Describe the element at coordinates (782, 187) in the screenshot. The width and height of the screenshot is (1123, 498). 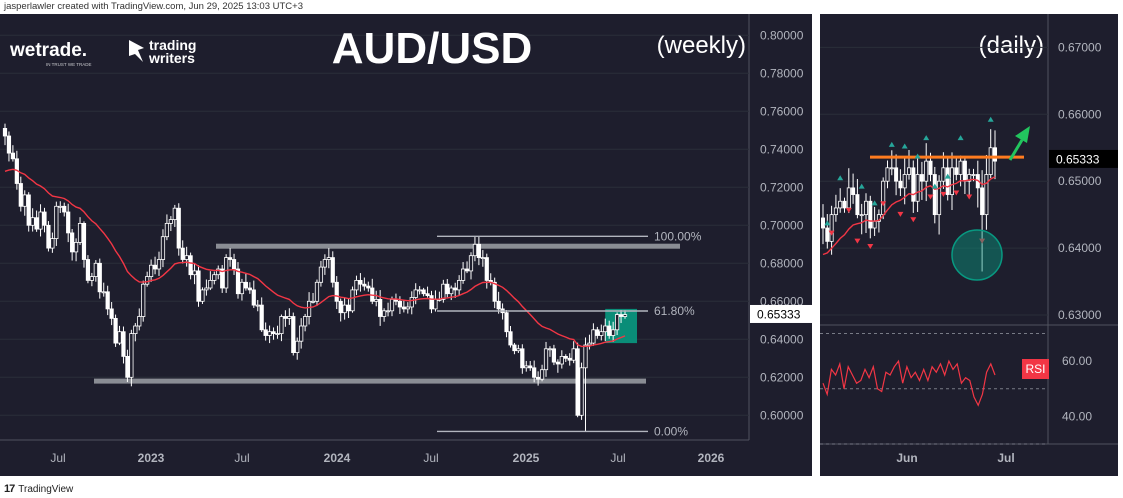
I see `weekly-y-tick-label: 0.72000` at that location.